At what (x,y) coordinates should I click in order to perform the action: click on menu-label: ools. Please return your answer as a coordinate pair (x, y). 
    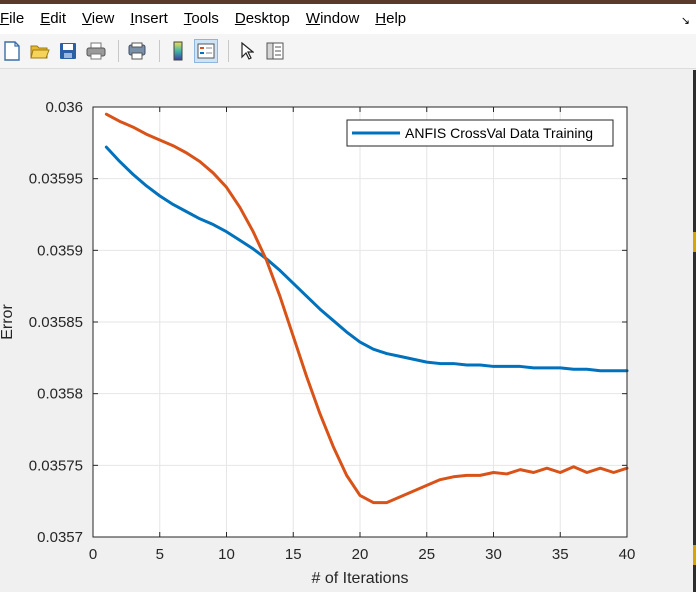
    Looking at the image, I should click on (205, 18).